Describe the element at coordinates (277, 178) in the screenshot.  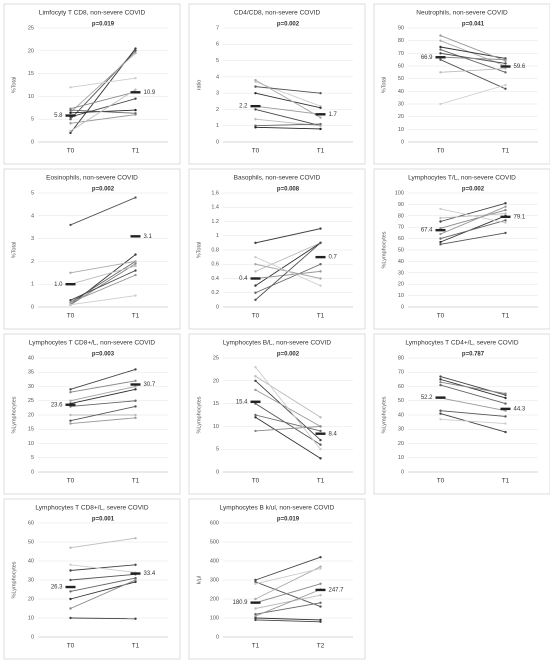
I see `panel-title: Basophils, non-severe COVID` at that location.